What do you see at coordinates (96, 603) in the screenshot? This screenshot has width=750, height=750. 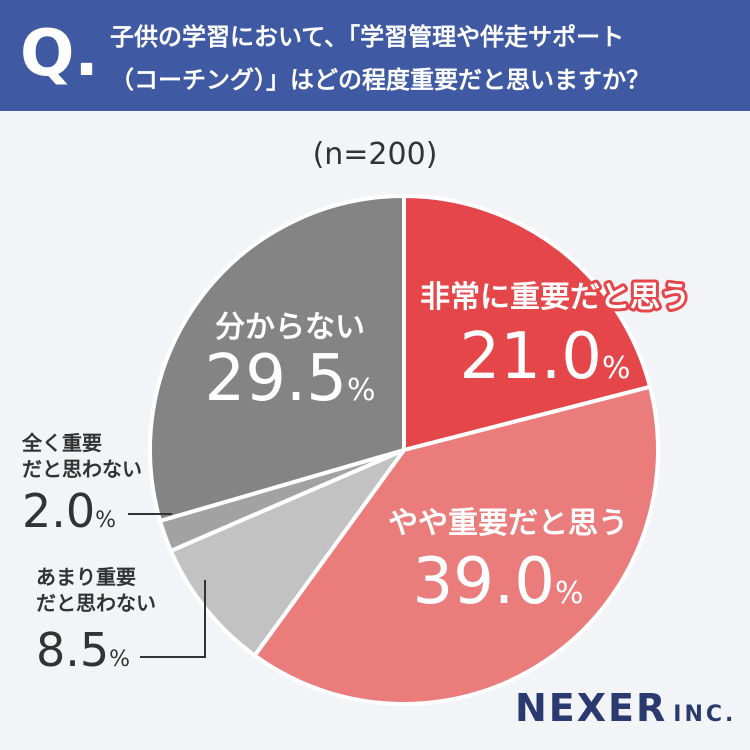 I see `slice-label-not-very-important: だと思わない` at bounding box center [96, 603].